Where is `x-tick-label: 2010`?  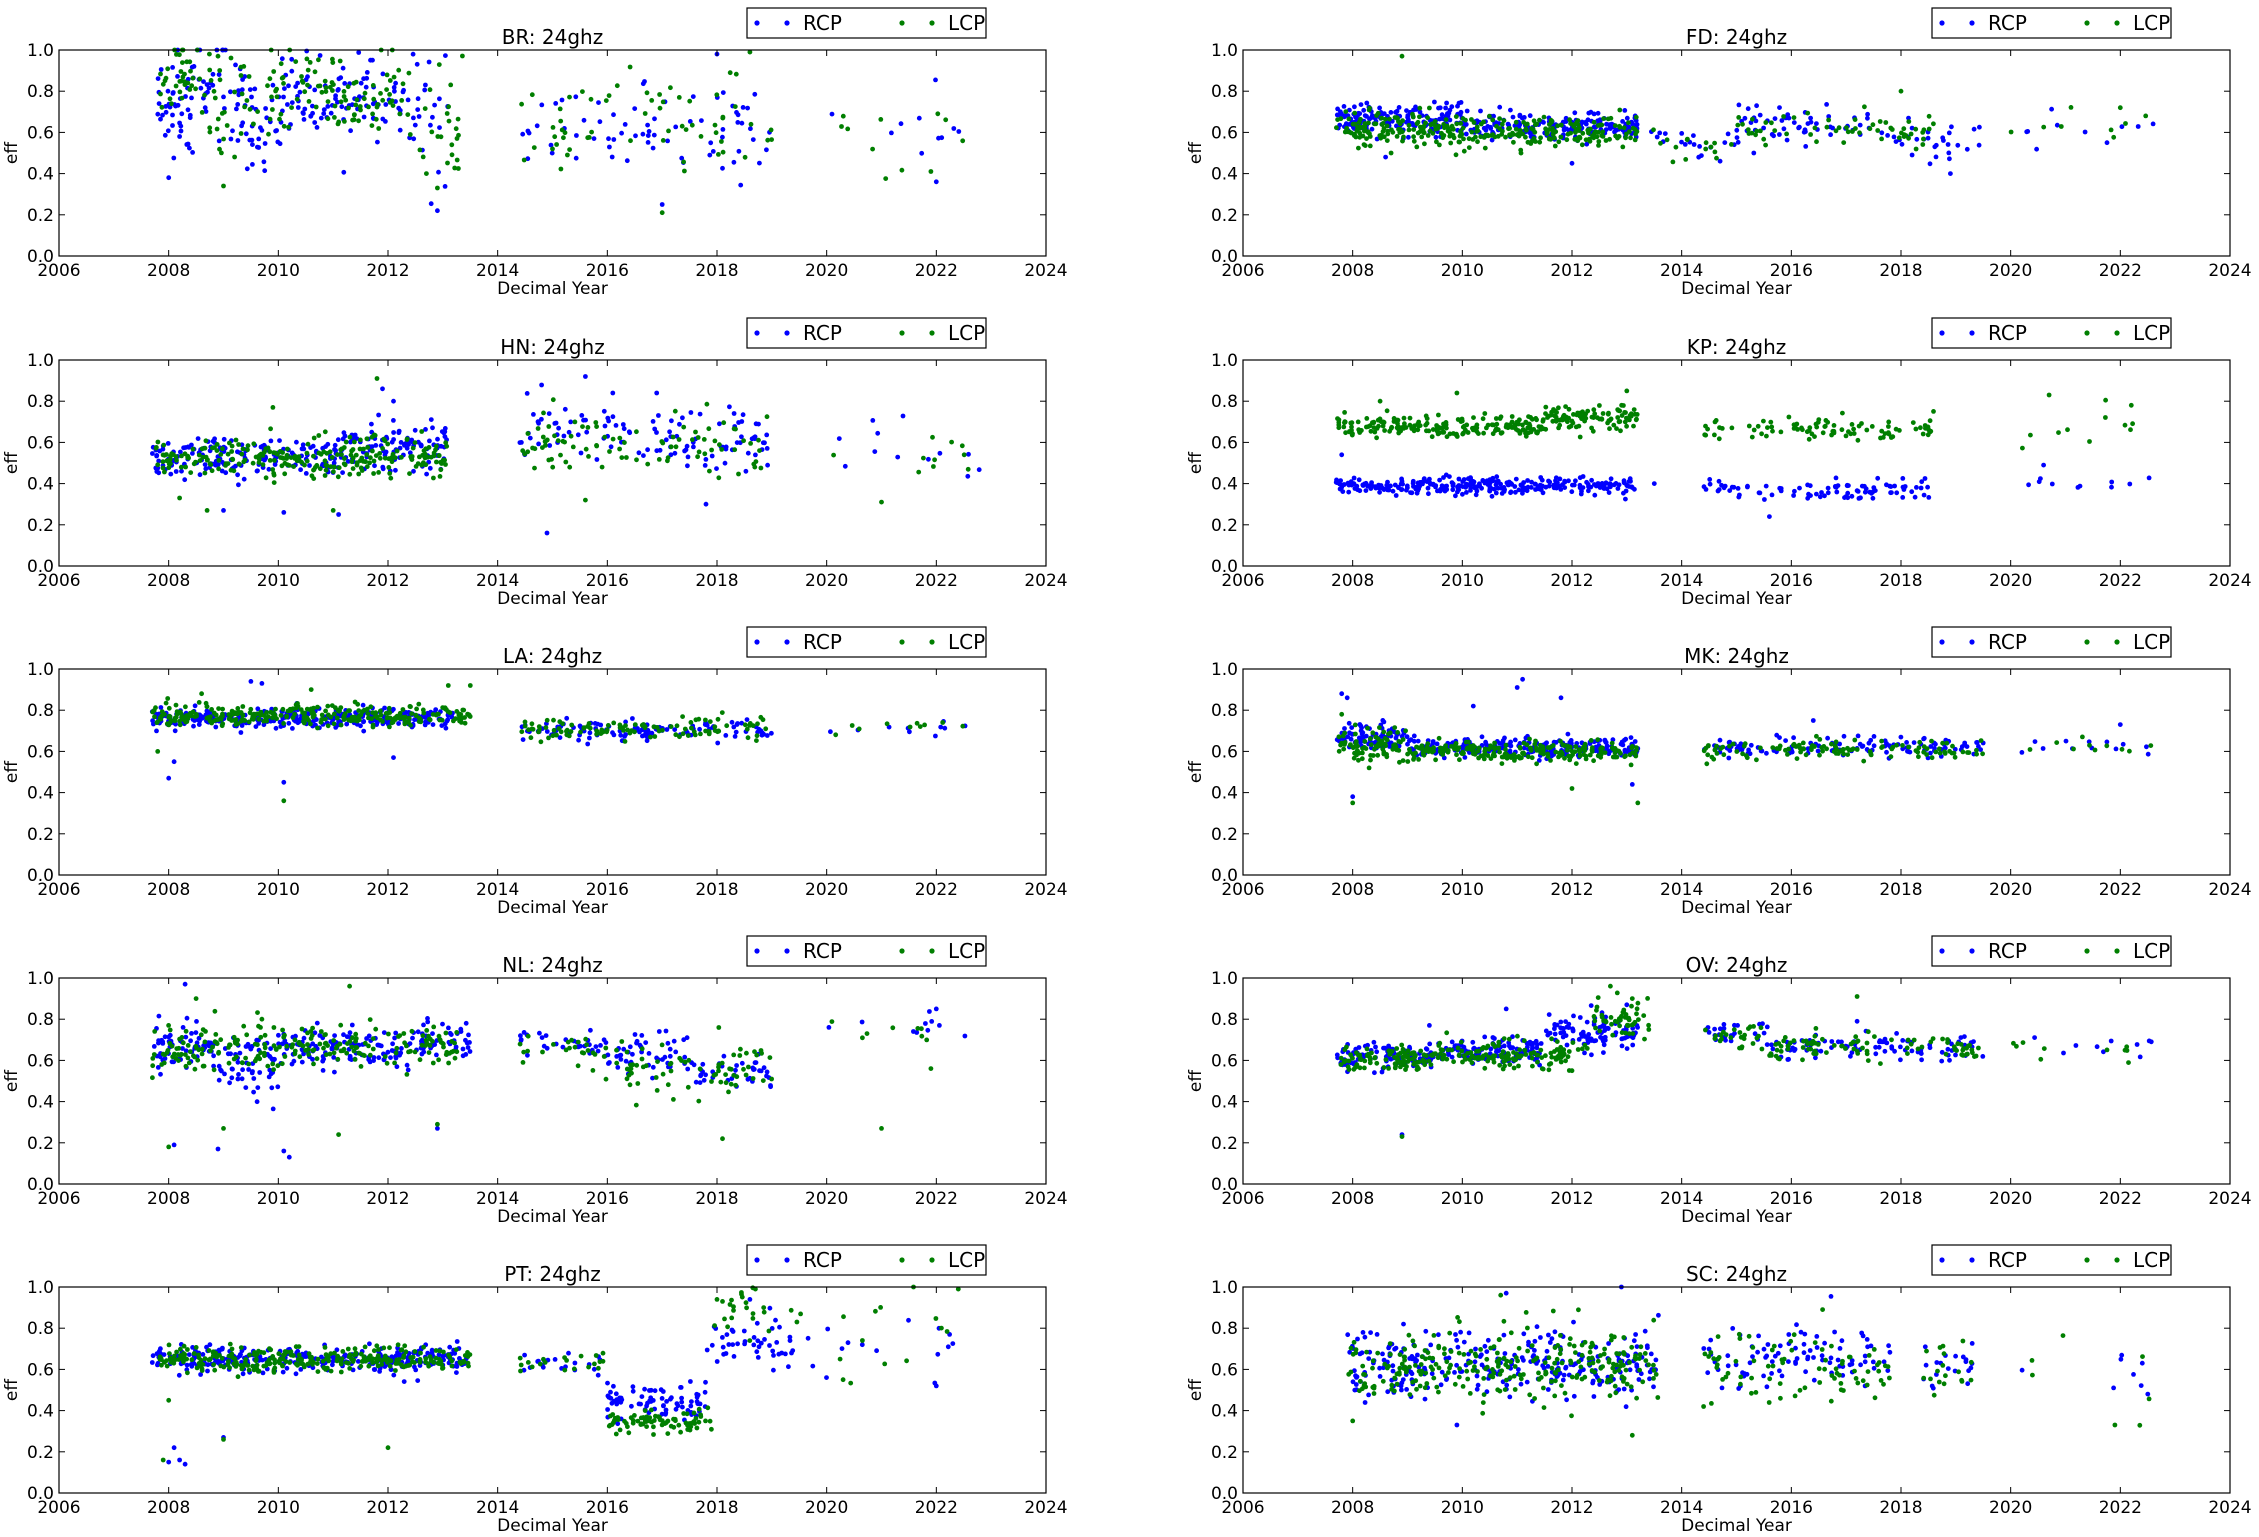 x-tick-label: 2010 is located at coordinates (1462, 581).